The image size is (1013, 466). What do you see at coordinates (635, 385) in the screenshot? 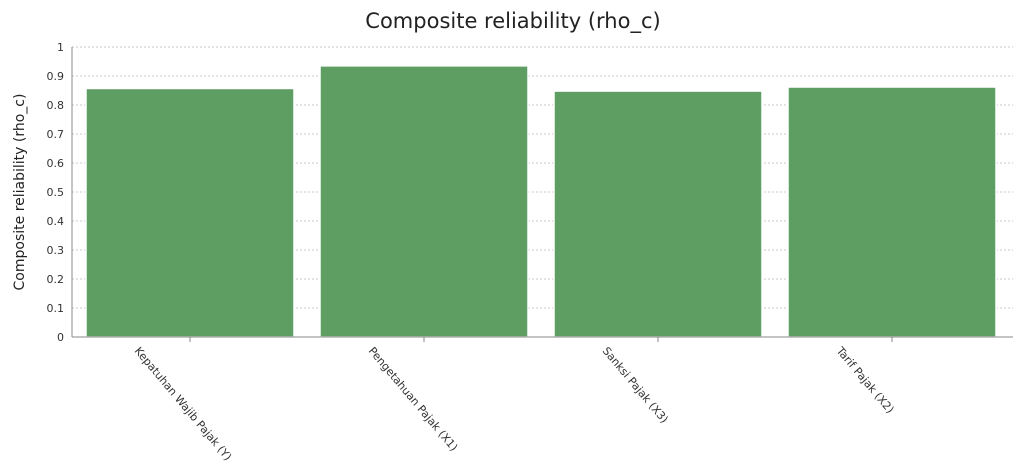
I see `x-tick-label: Sanksi Pajak (X3)` at bounding box center [635, 385].